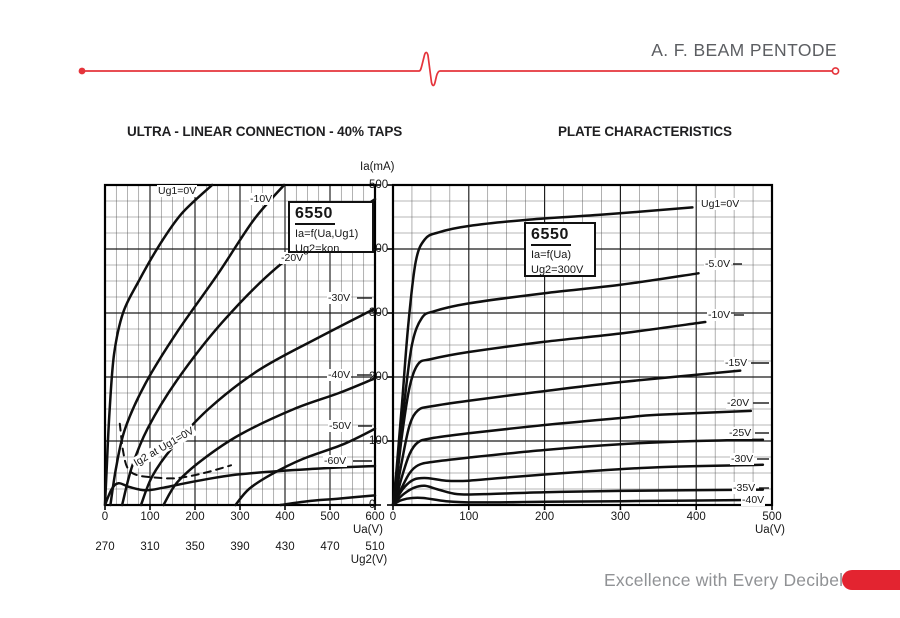 The width and height of the screenshot is (900, 618). I want to click on y-axis-unit-label: Ia(mA), so click(377, 167).